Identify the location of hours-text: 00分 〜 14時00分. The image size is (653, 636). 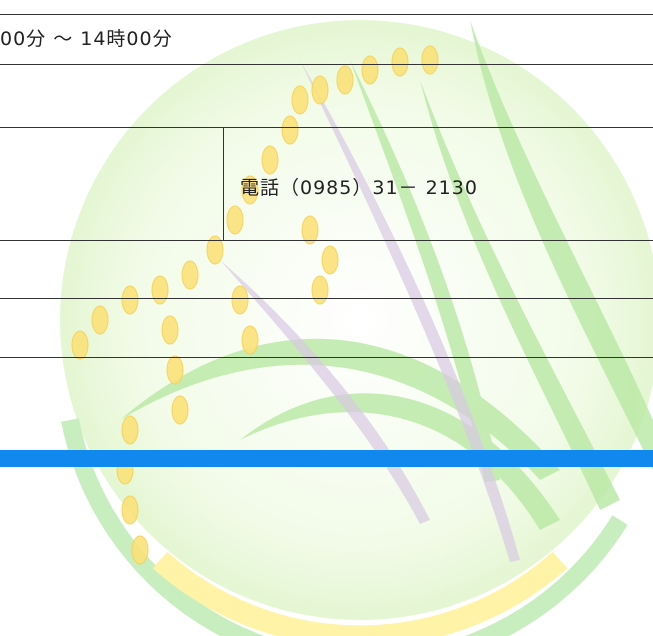
(86, 39).